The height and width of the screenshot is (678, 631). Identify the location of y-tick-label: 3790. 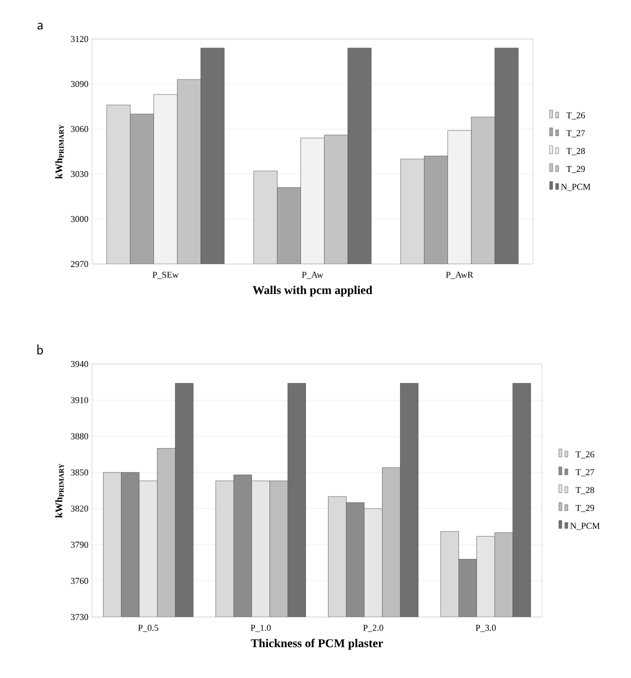
(79, 545).